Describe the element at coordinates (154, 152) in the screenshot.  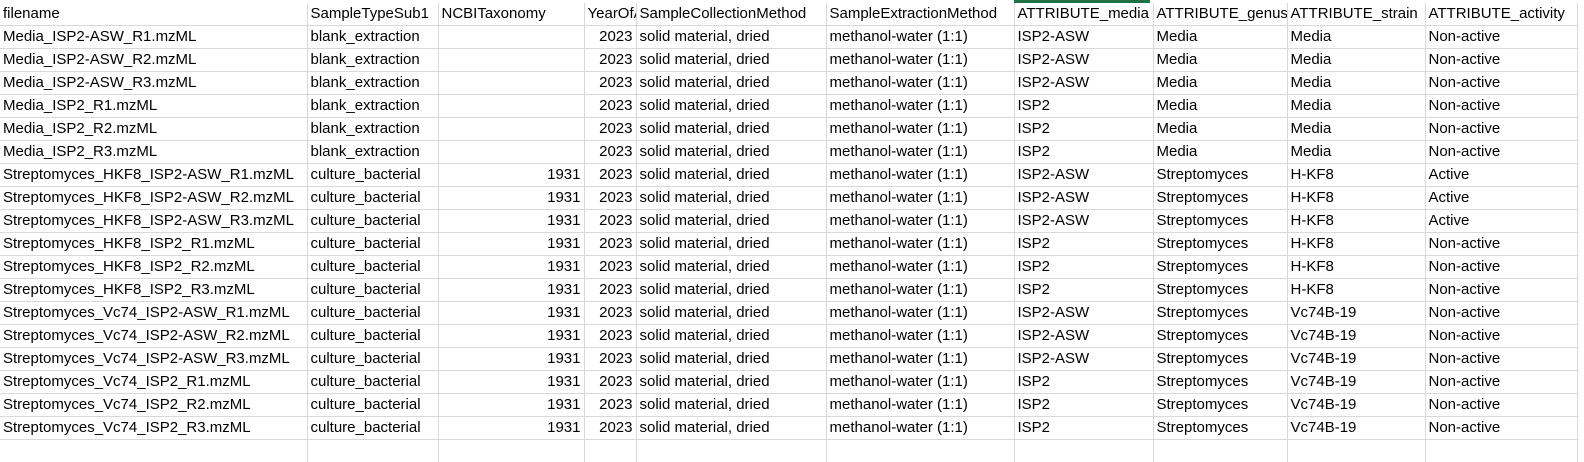
I see `cell-filename: Media_ISP2_R3.mzML` at that location.